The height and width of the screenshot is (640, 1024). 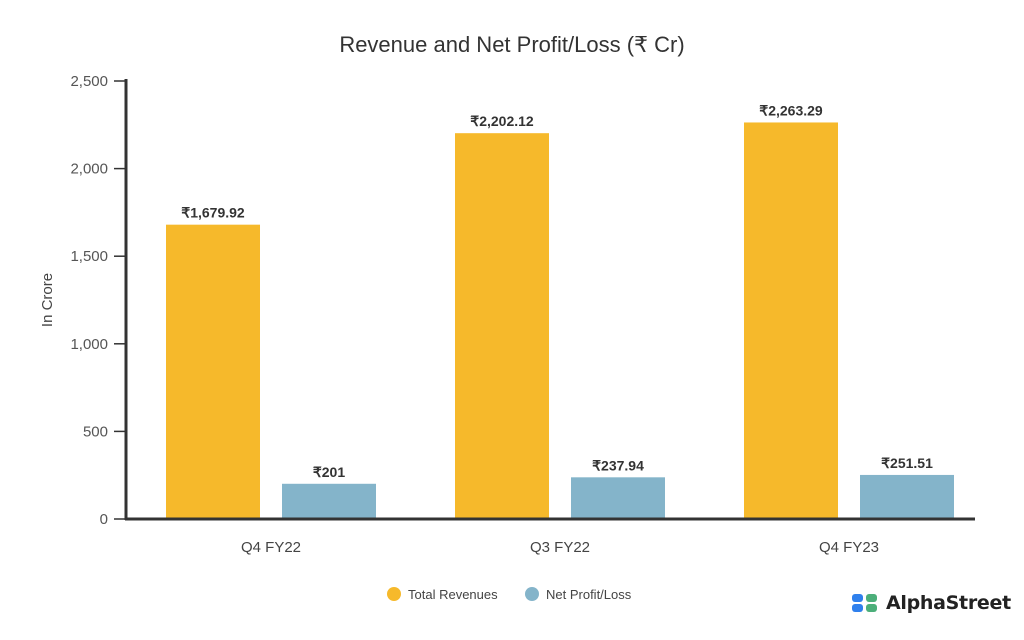 I want to click on data-label: ₹1,679.92, so click(x=213, y=213).